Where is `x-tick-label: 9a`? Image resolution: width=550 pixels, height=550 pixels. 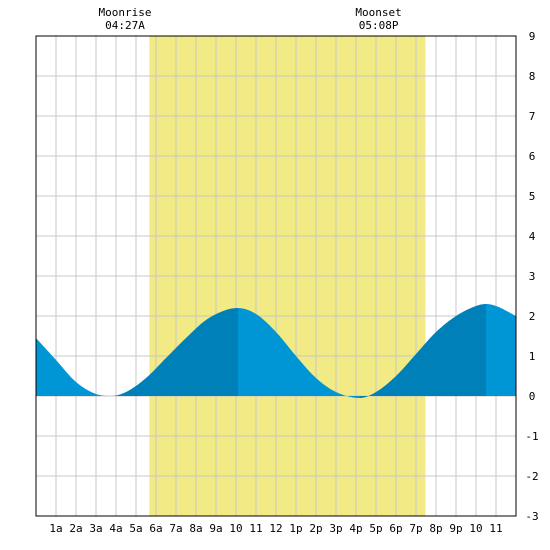 x-tick-label: 9a is located at coordinates (215, 528).